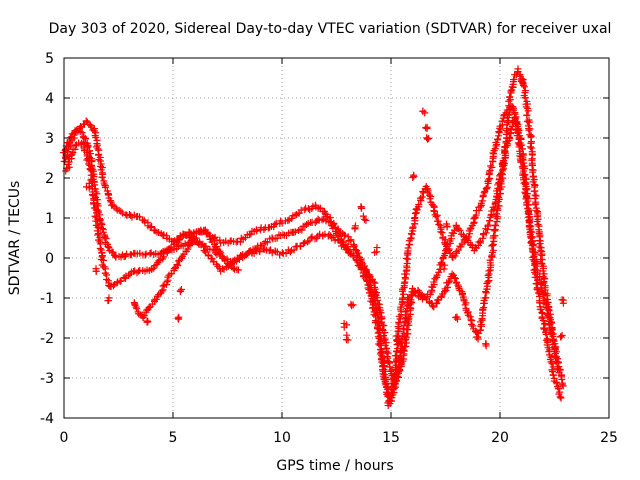 The height and width of the screenshot is (480, 640). What do you see at coordinates (500, 438) in the screenshot?
I see `x-tick-label: 20` at bounding box center [500, 438].